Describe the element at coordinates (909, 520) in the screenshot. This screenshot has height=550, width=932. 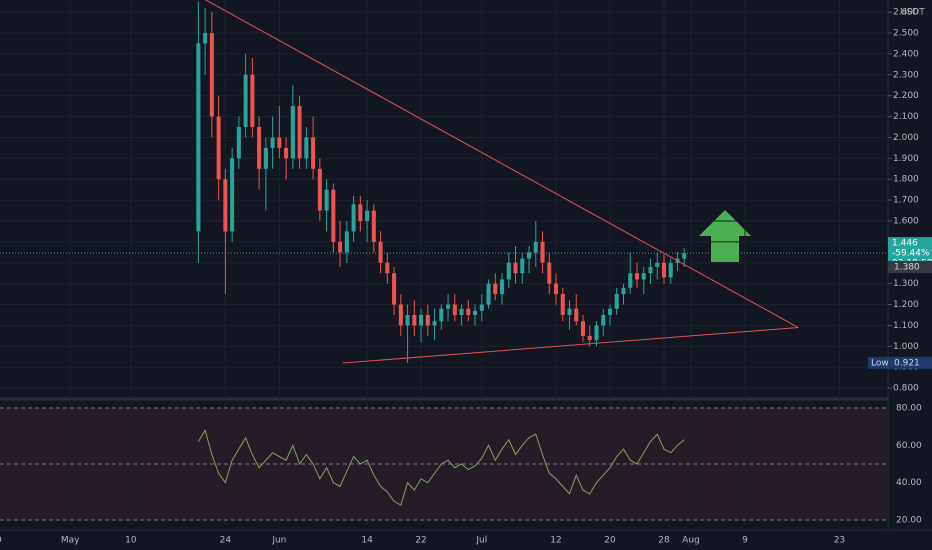
I see `rsi-tick-label: 20.00` at that location.